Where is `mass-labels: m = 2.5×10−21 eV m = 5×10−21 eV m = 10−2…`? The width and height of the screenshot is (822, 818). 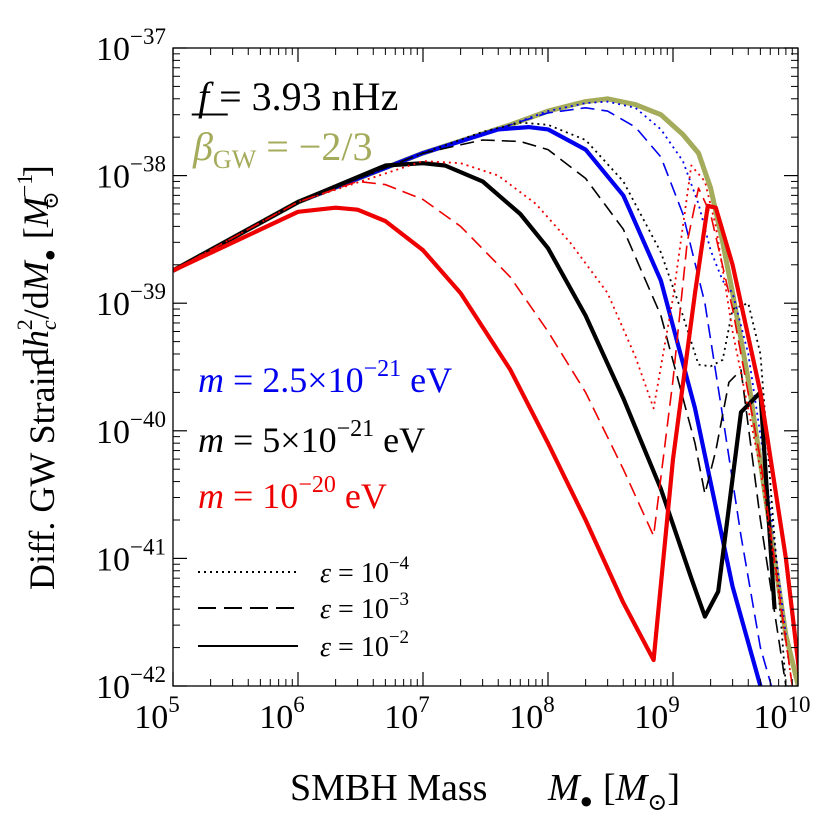
mass-labels: m = 2.5×10−21 eV m = 5×10−21 eV m = 10−2… is located at coordinates (325, 436).